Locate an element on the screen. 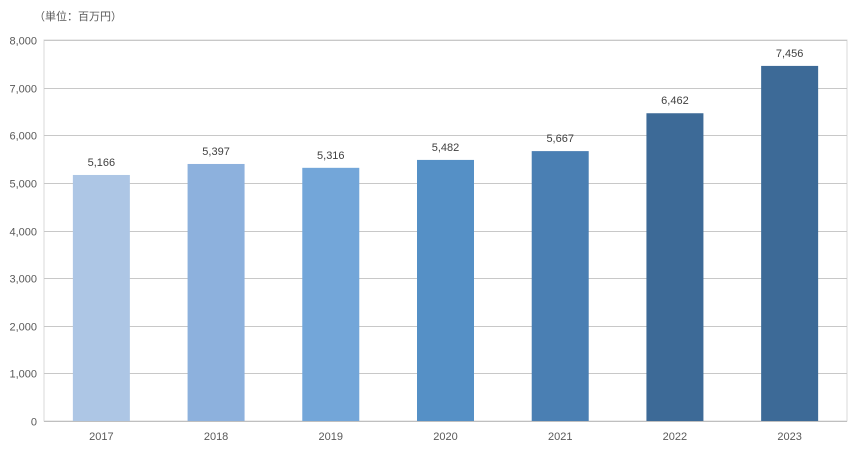  bar-2020 is located at coordinates (445, 290).